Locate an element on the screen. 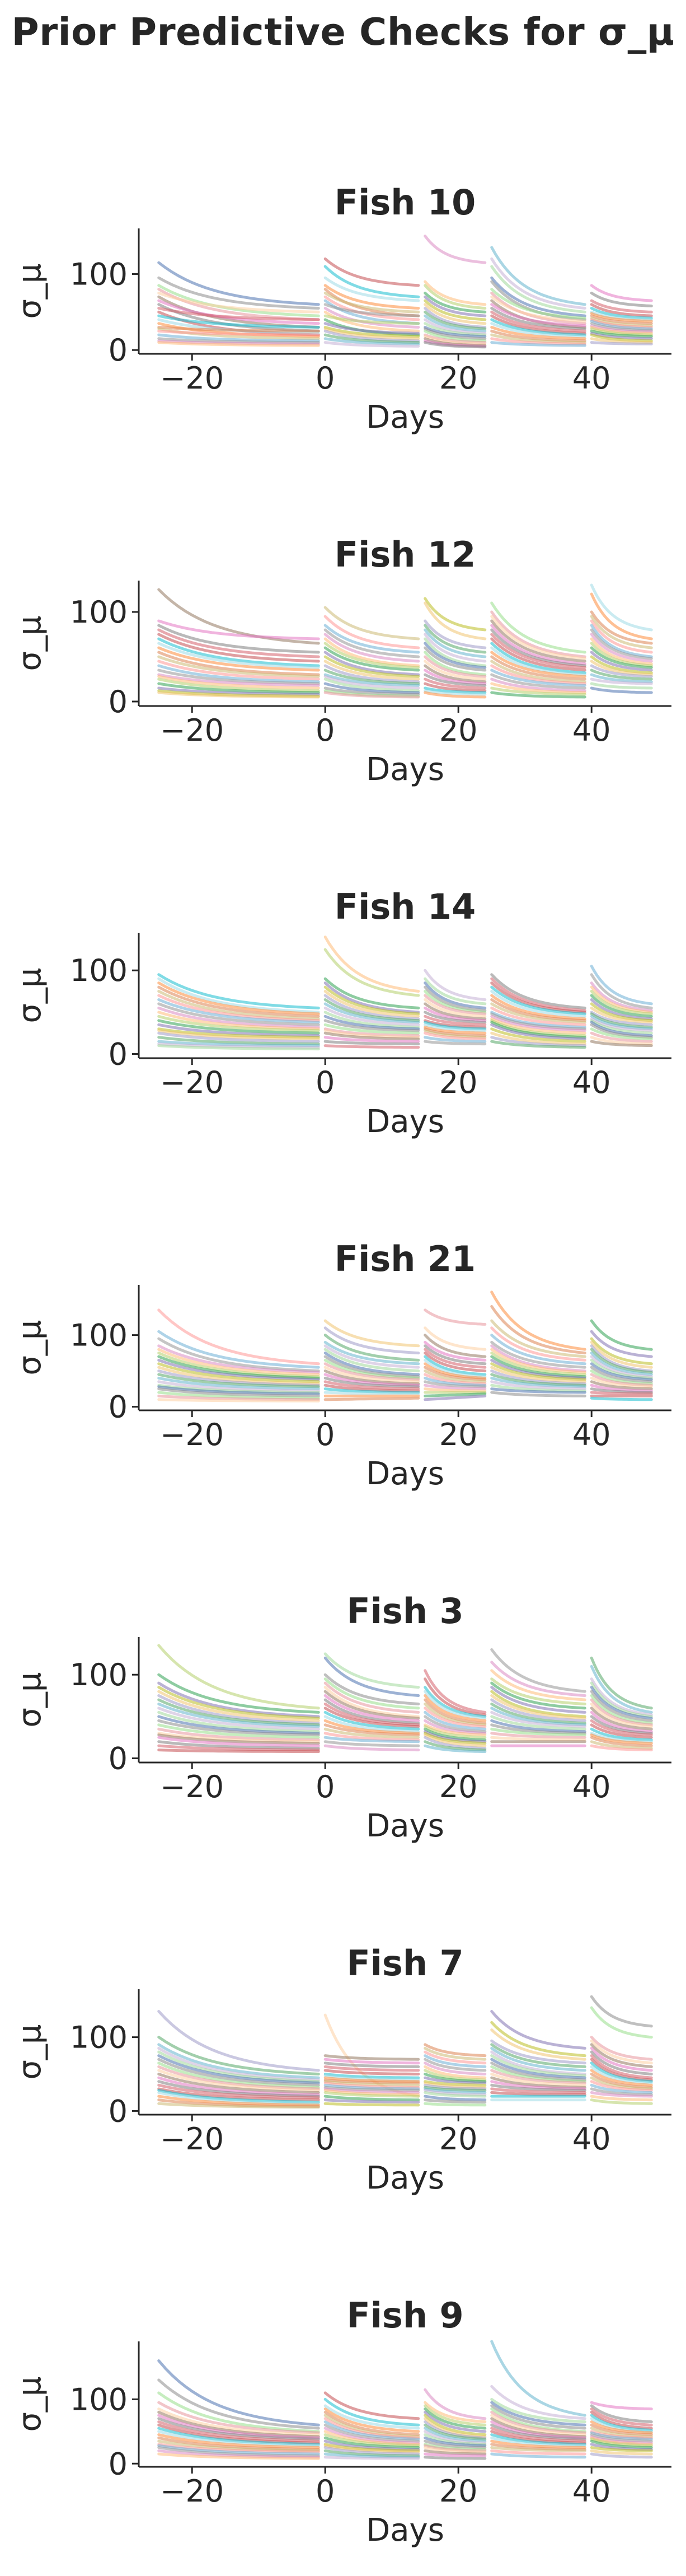 The height and width of the screenshot is (2576, 686). subplot-title: Fish 14 is located at coordinates (405, 906).